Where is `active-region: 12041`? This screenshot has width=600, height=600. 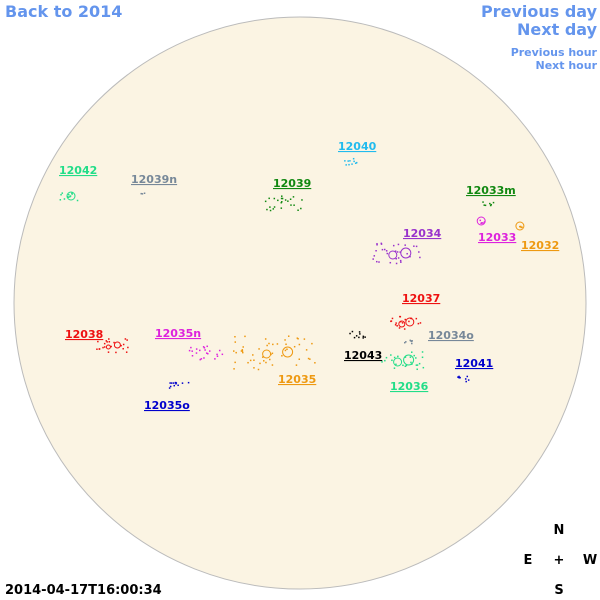 active-region: 12041 is located at coordinates (474, 370).